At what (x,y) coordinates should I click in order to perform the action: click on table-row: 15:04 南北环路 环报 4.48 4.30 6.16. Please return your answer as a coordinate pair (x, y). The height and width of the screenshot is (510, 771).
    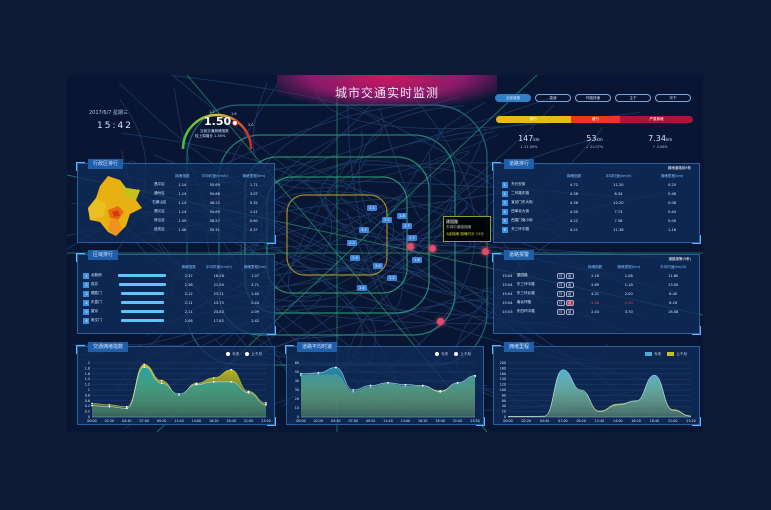
    Looking at the image, I should click on (597, 302).